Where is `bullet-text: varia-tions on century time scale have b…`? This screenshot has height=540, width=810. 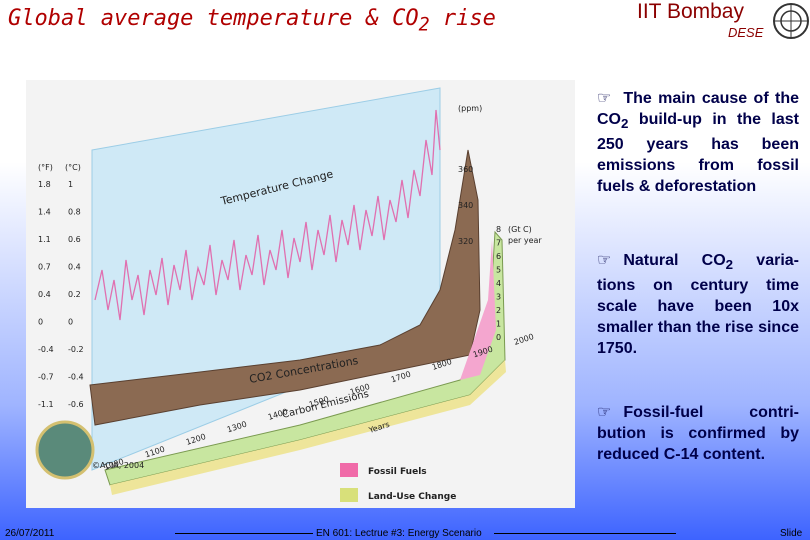 bullet-text: varia-tions on century time scale have b… is located at coordinates (698, 305).